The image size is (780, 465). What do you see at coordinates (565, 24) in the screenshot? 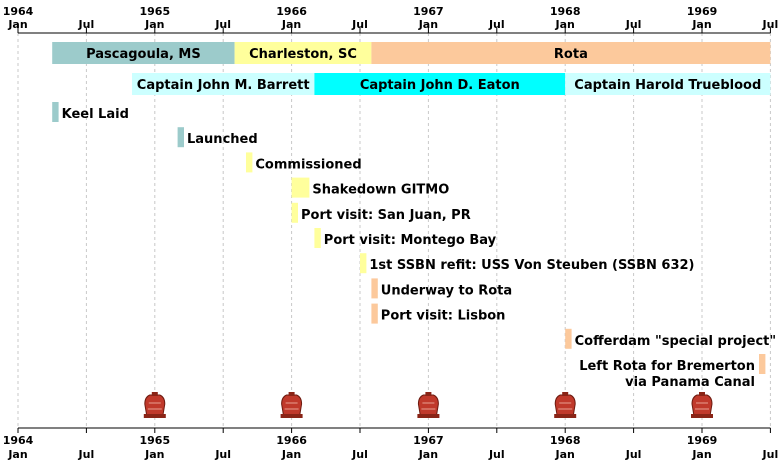
I see `top-tick-month-1968-8: Jan` at bounding box center [565, 24].